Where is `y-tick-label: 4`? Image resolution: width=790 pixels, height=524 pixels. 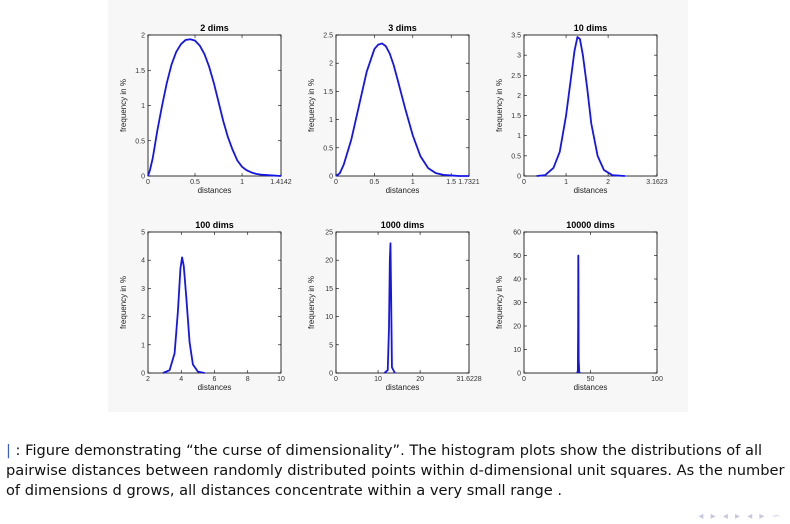
y-tick-label: 4 is located at coordinates (143, 261).